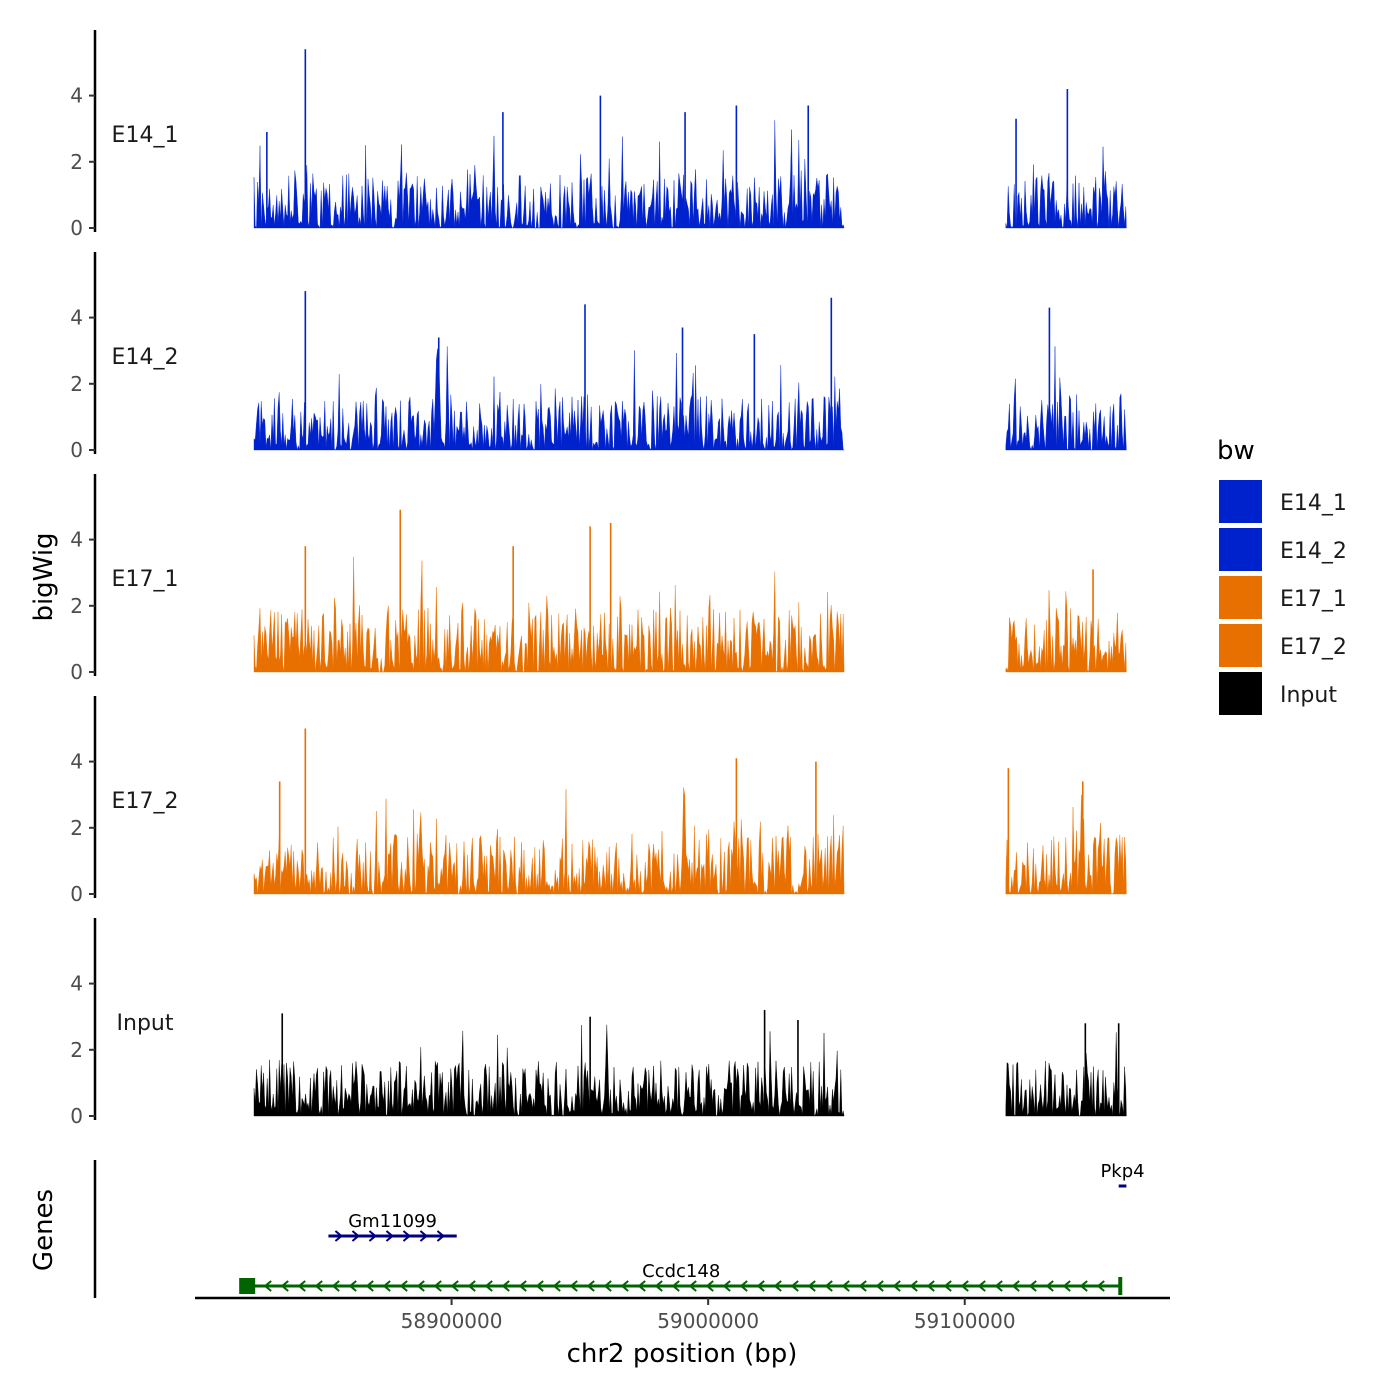 Image resolution: width=1400 pixels, height=1400 pixels. I want to click on legend-entry-label: E14_2, so click(1313, 551).